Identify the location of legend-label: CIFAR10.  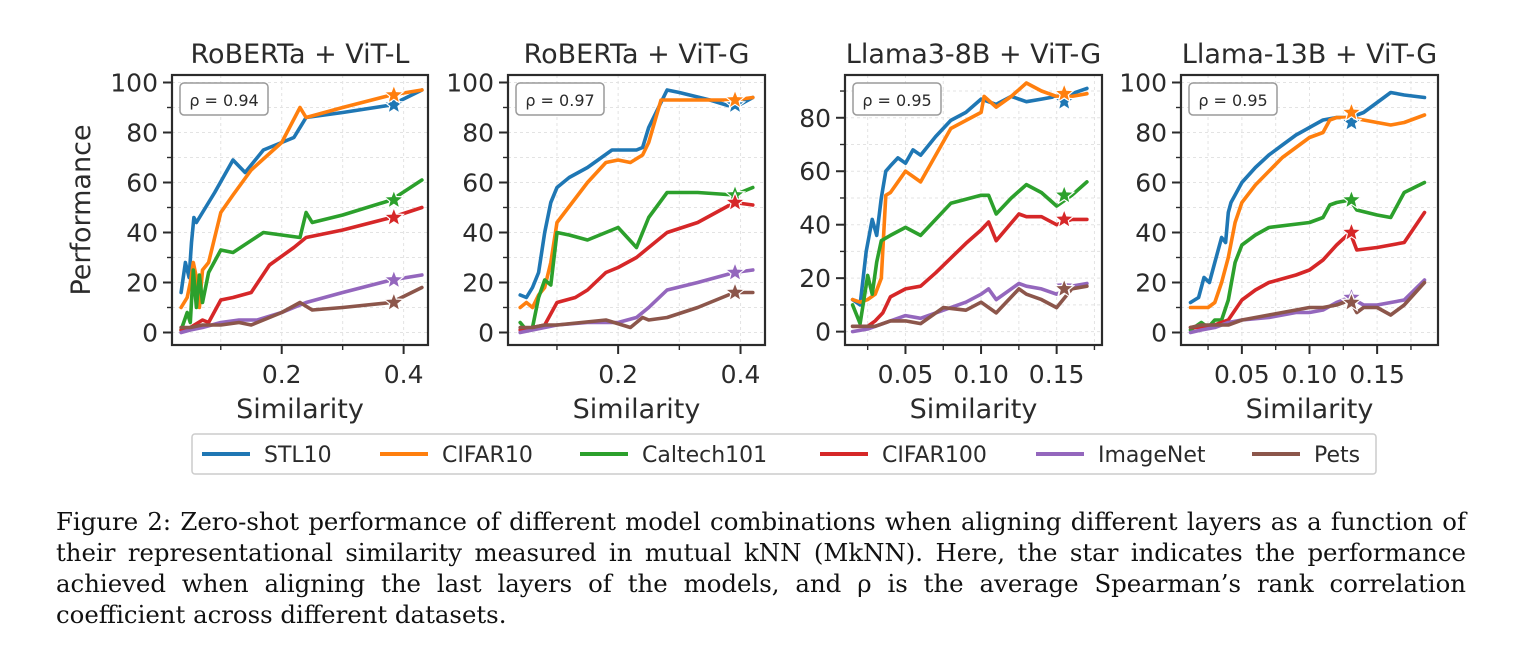
(487, 455).